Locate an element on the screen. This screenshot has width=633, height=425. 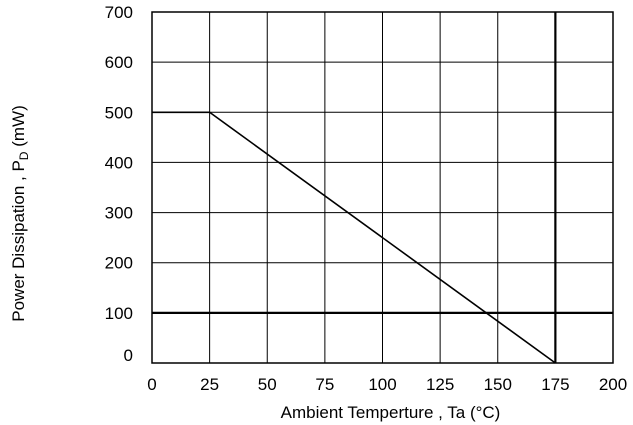
y-tick-label: 300 is located at coordinates (119, 213).